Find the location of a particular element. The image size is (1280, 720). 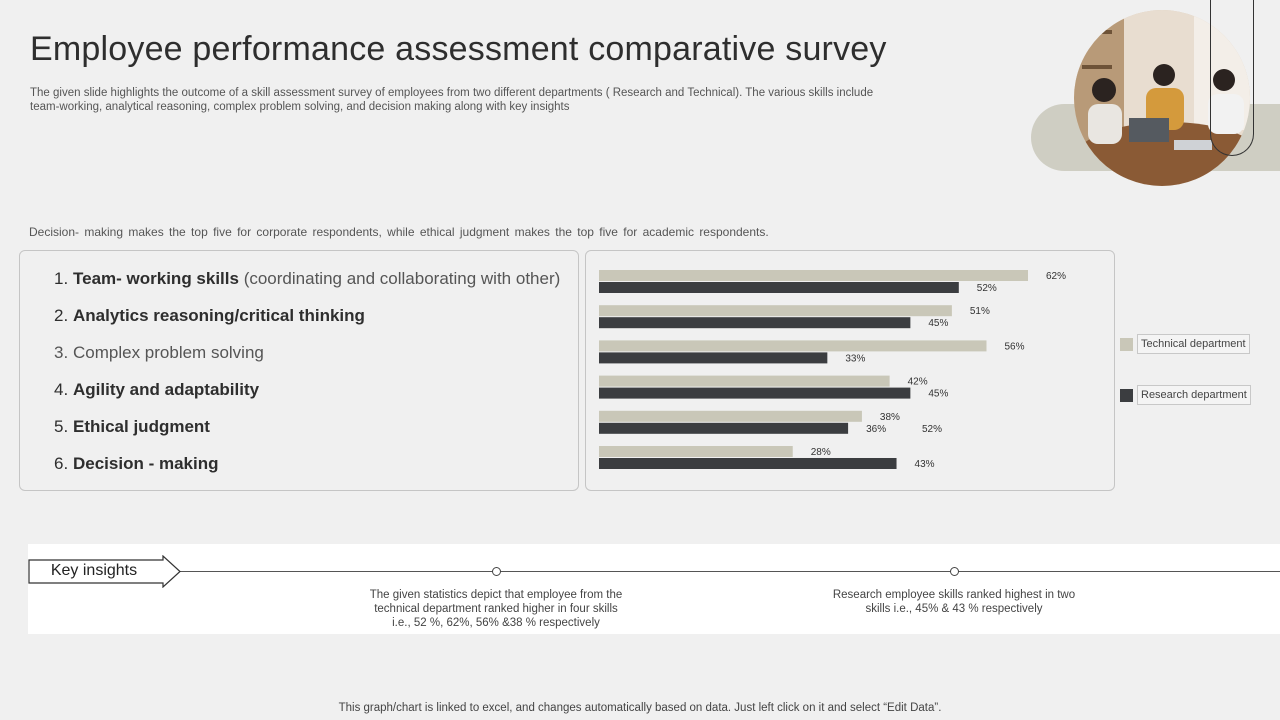

skill-name: Complex problem solving is located at coordinates (168, 352).